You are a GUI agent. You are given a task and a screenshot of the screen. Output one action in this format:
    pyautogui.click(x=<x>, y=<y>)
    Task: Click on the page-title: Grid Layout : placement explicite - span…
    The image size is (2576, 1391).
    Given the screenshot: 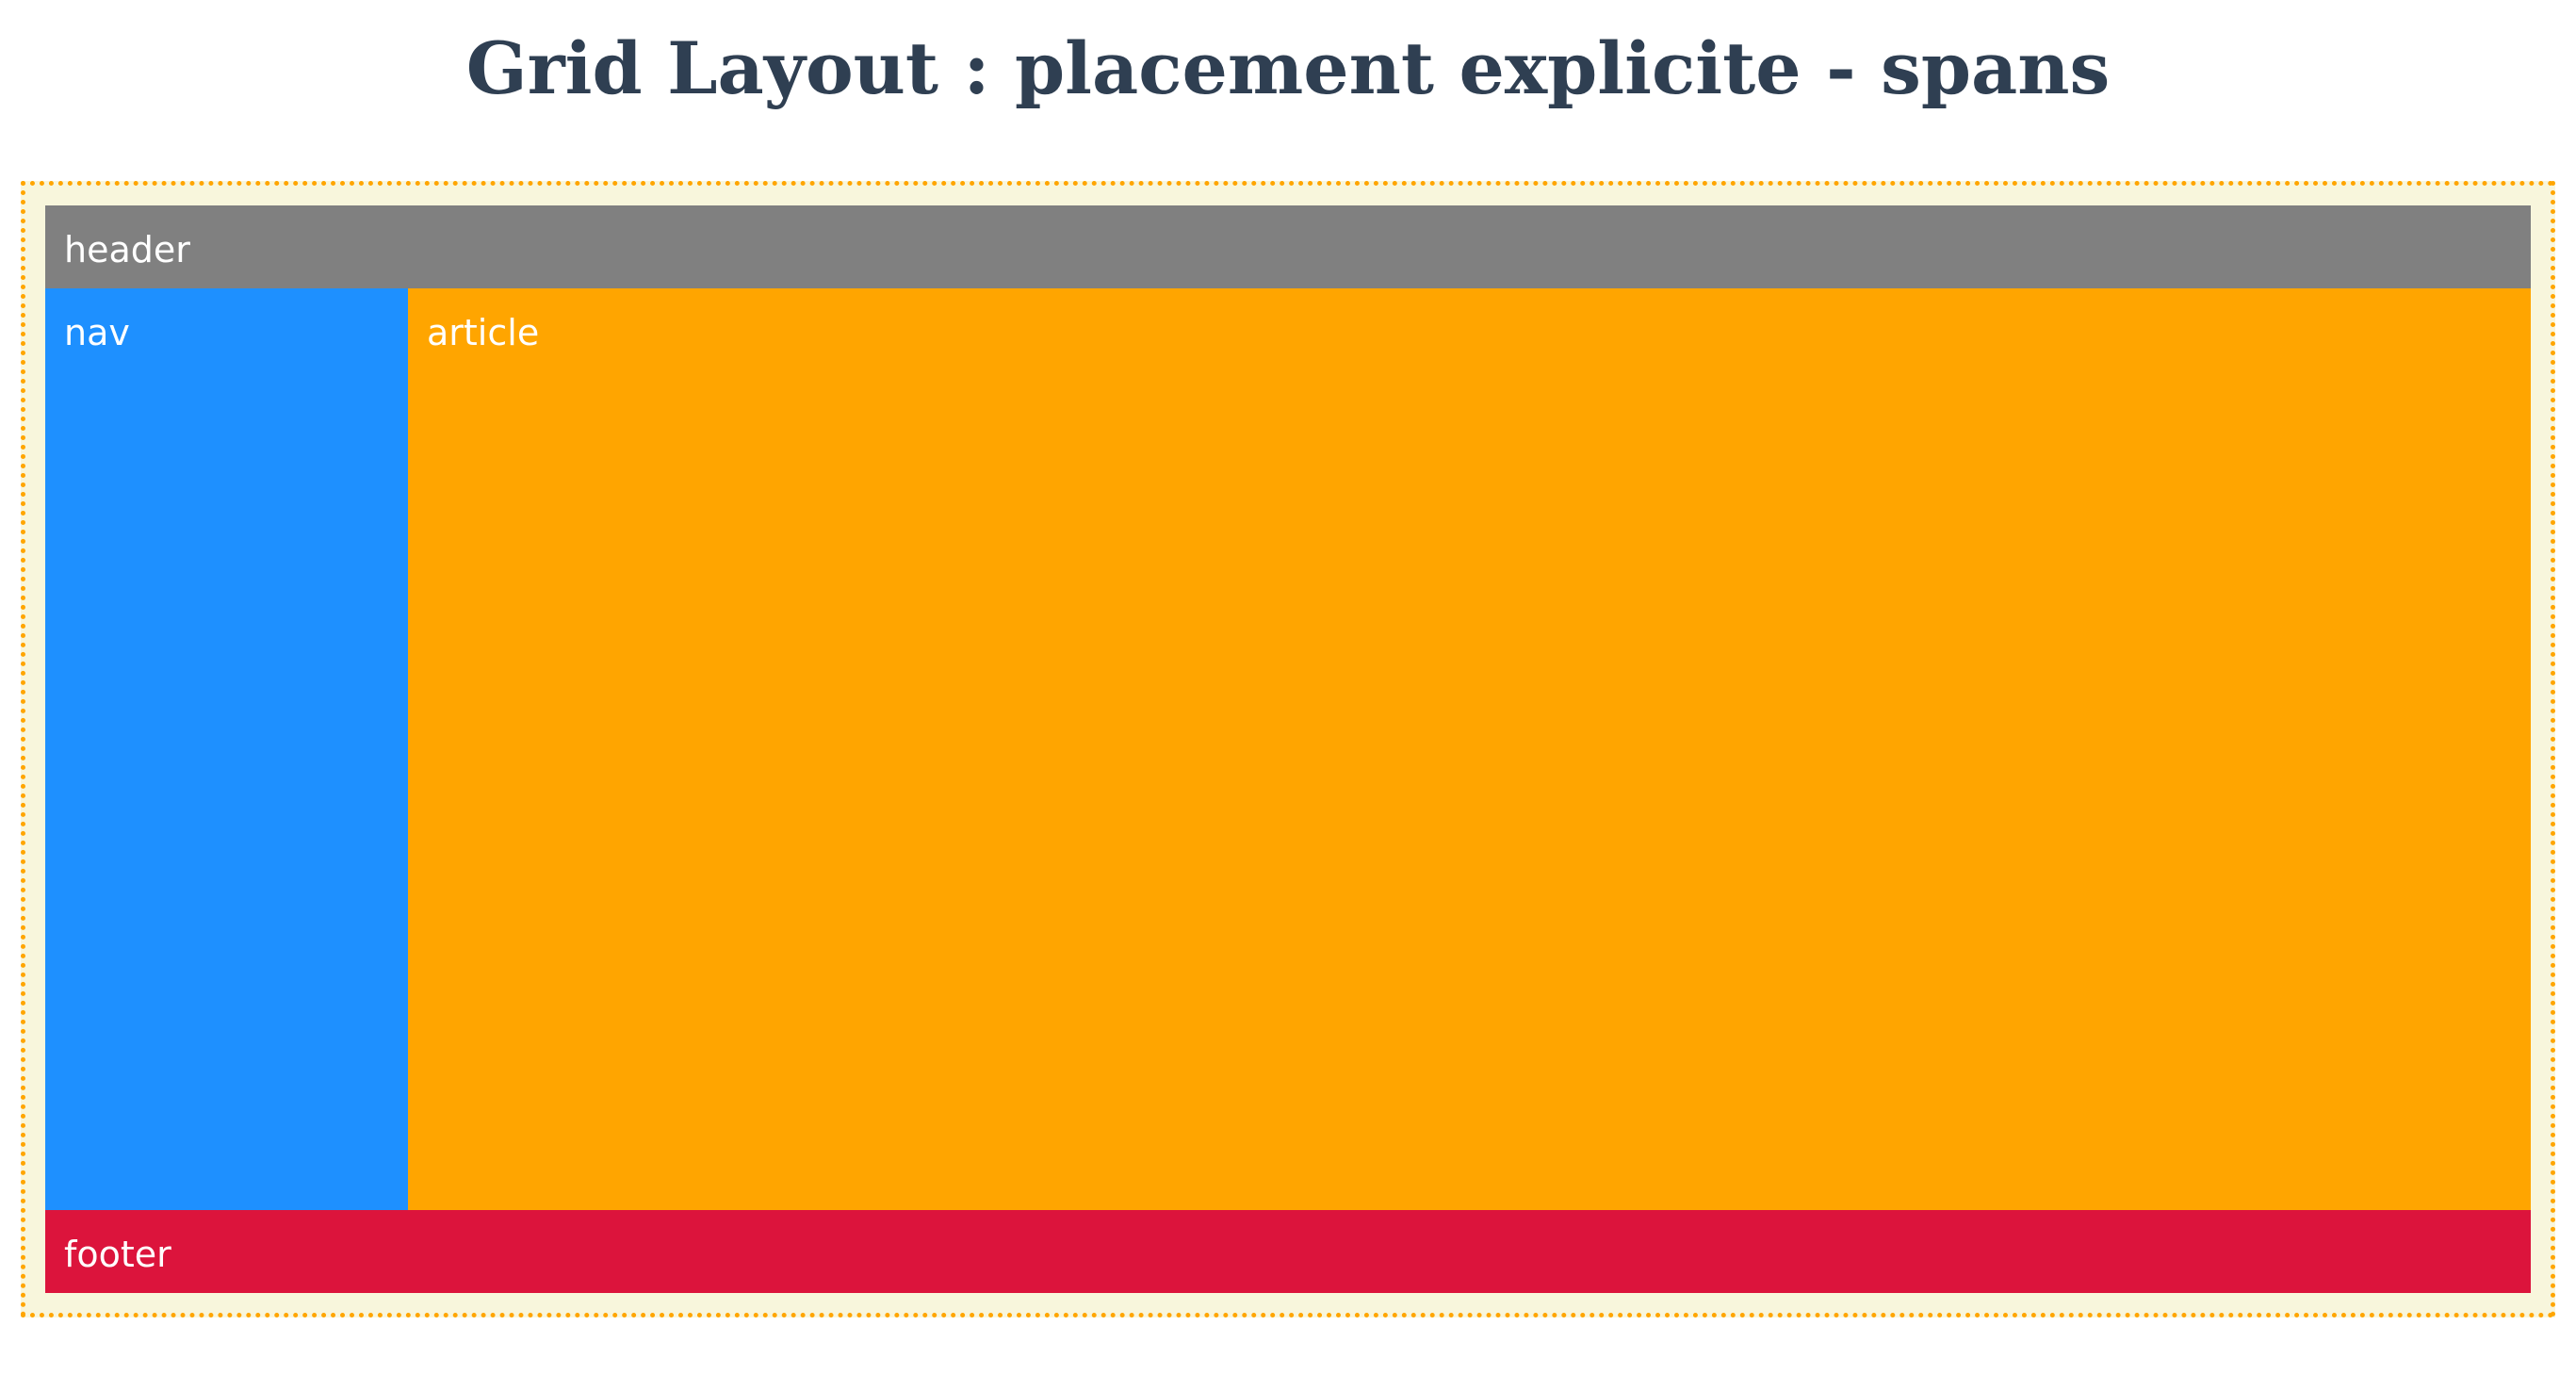 What is the action you would take?
    pyautogui.click(x=1288, y=68)
    